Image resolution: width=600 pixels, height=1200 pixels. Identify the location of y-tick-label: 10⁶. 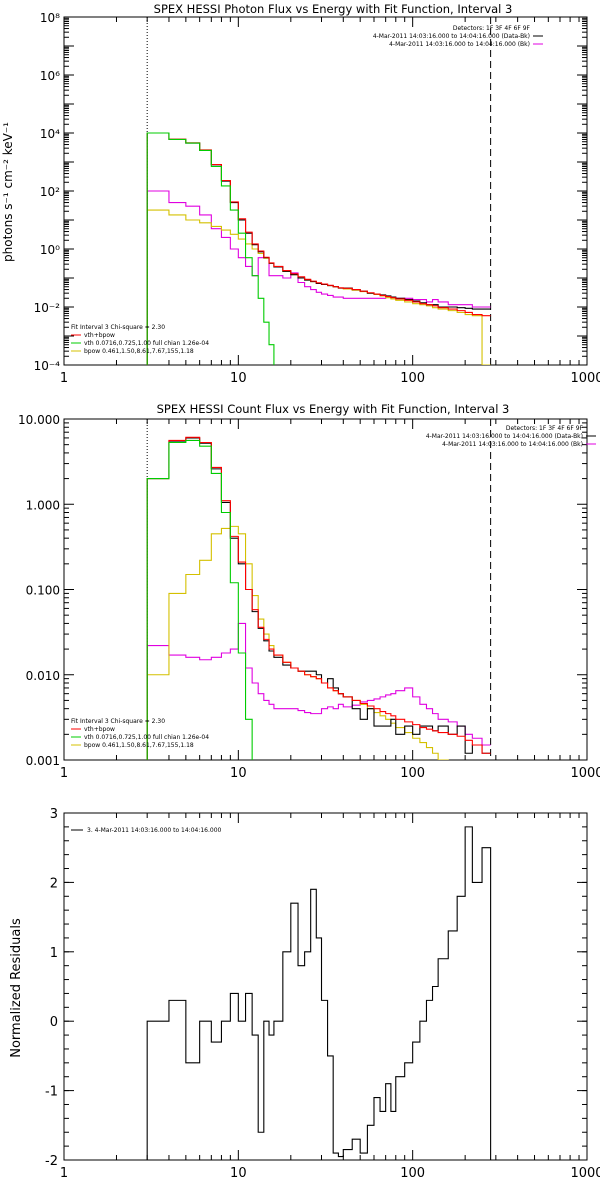
(50, 76).